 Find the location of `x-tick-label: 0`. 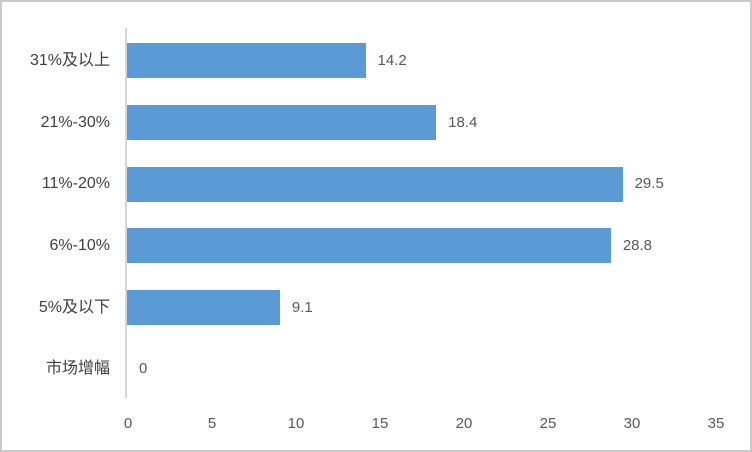

x-tick-label: 0 is located at coordinates (128, 423).